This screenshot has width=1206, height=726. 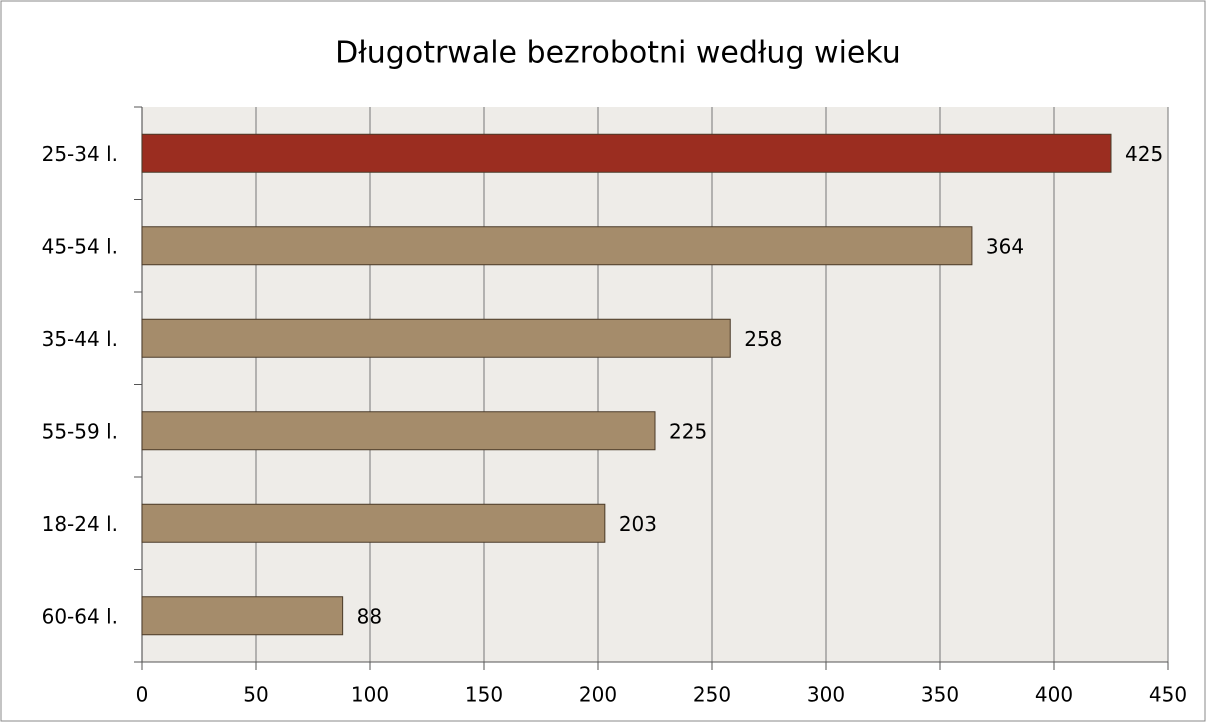 I want to click on data-label: 258, so click(x=763, y=339).